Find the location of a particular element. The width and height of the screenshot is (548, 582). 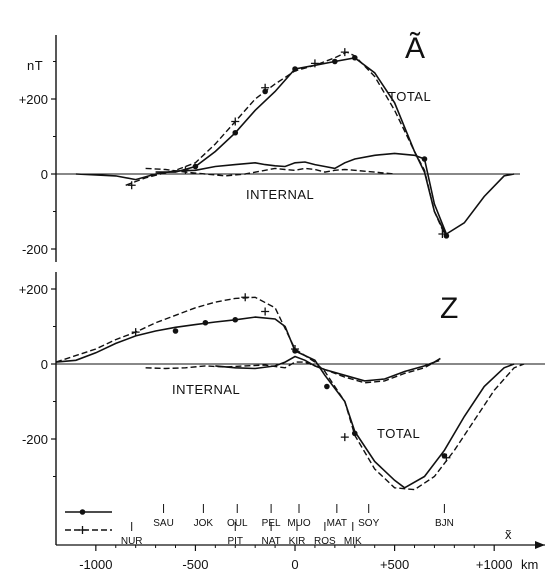

x-axis-symbol: x̃ is located at coordinates (508, 534).